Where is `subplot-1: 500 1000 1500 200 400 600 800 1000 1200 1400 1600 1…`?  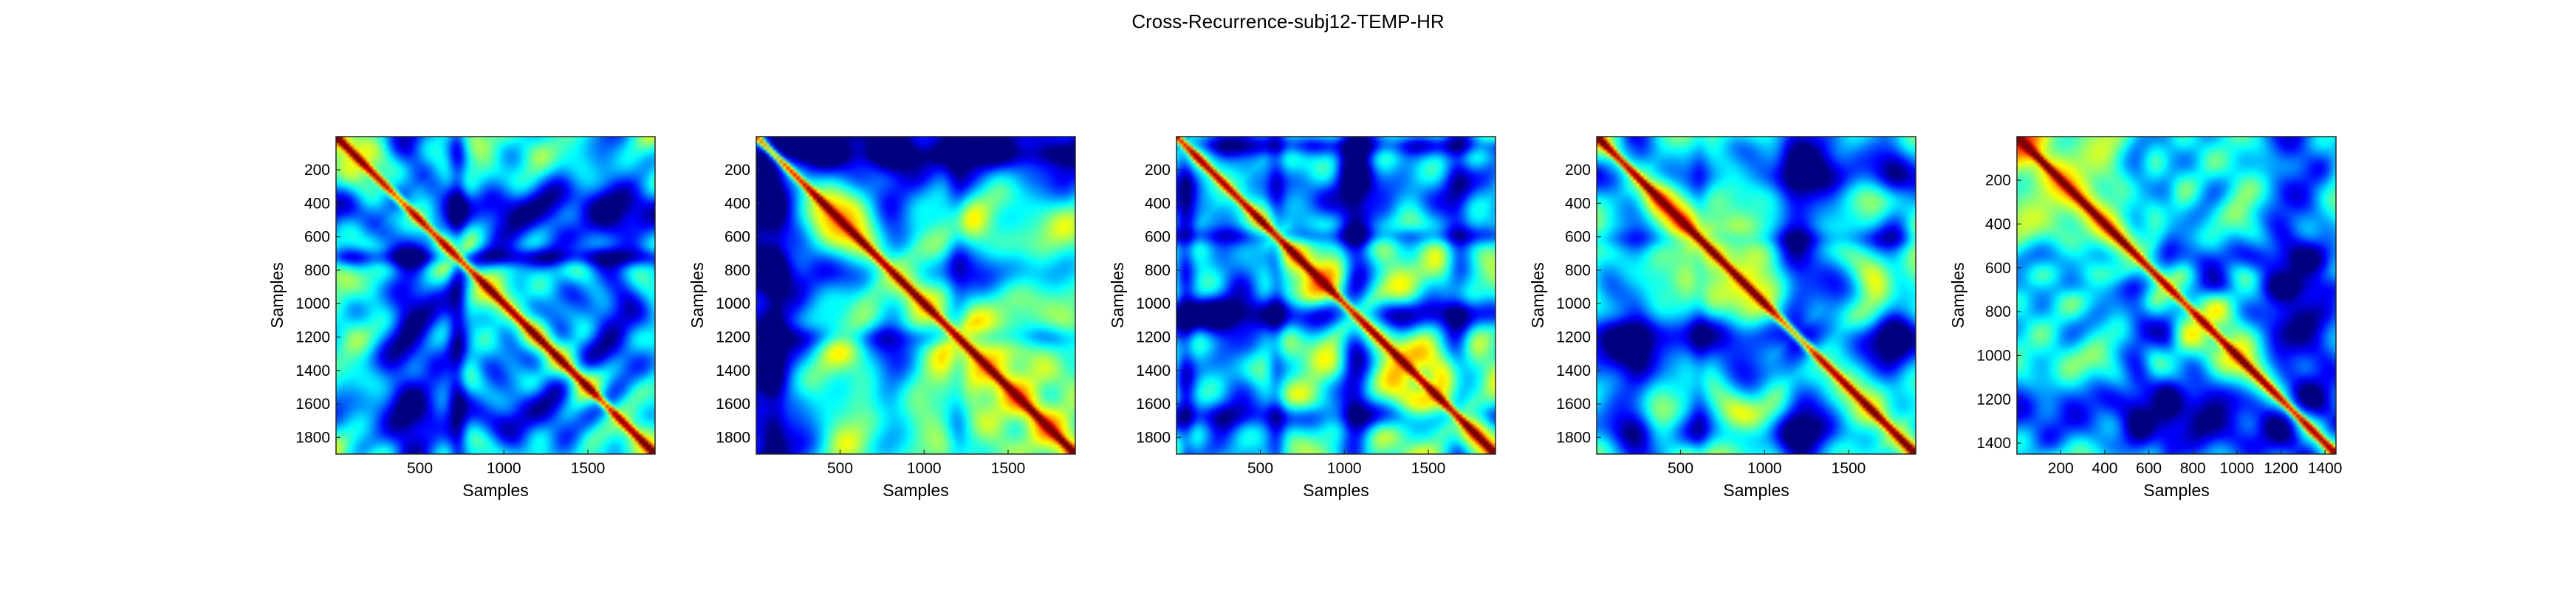 subplot-1: 500 1000 1500 200 400 600 800 1000 1200 1400 1600 1… is located at coordinates (461, 318).